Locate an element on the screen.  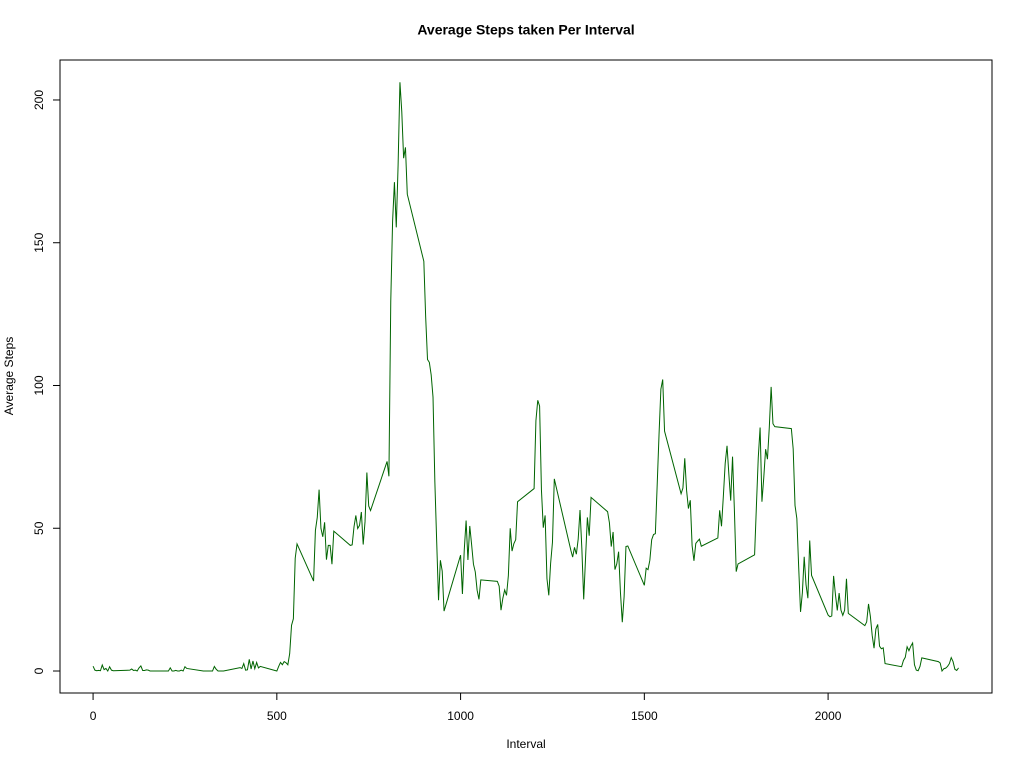
x-tick-label: 500 is located at coordinates (277, 716).